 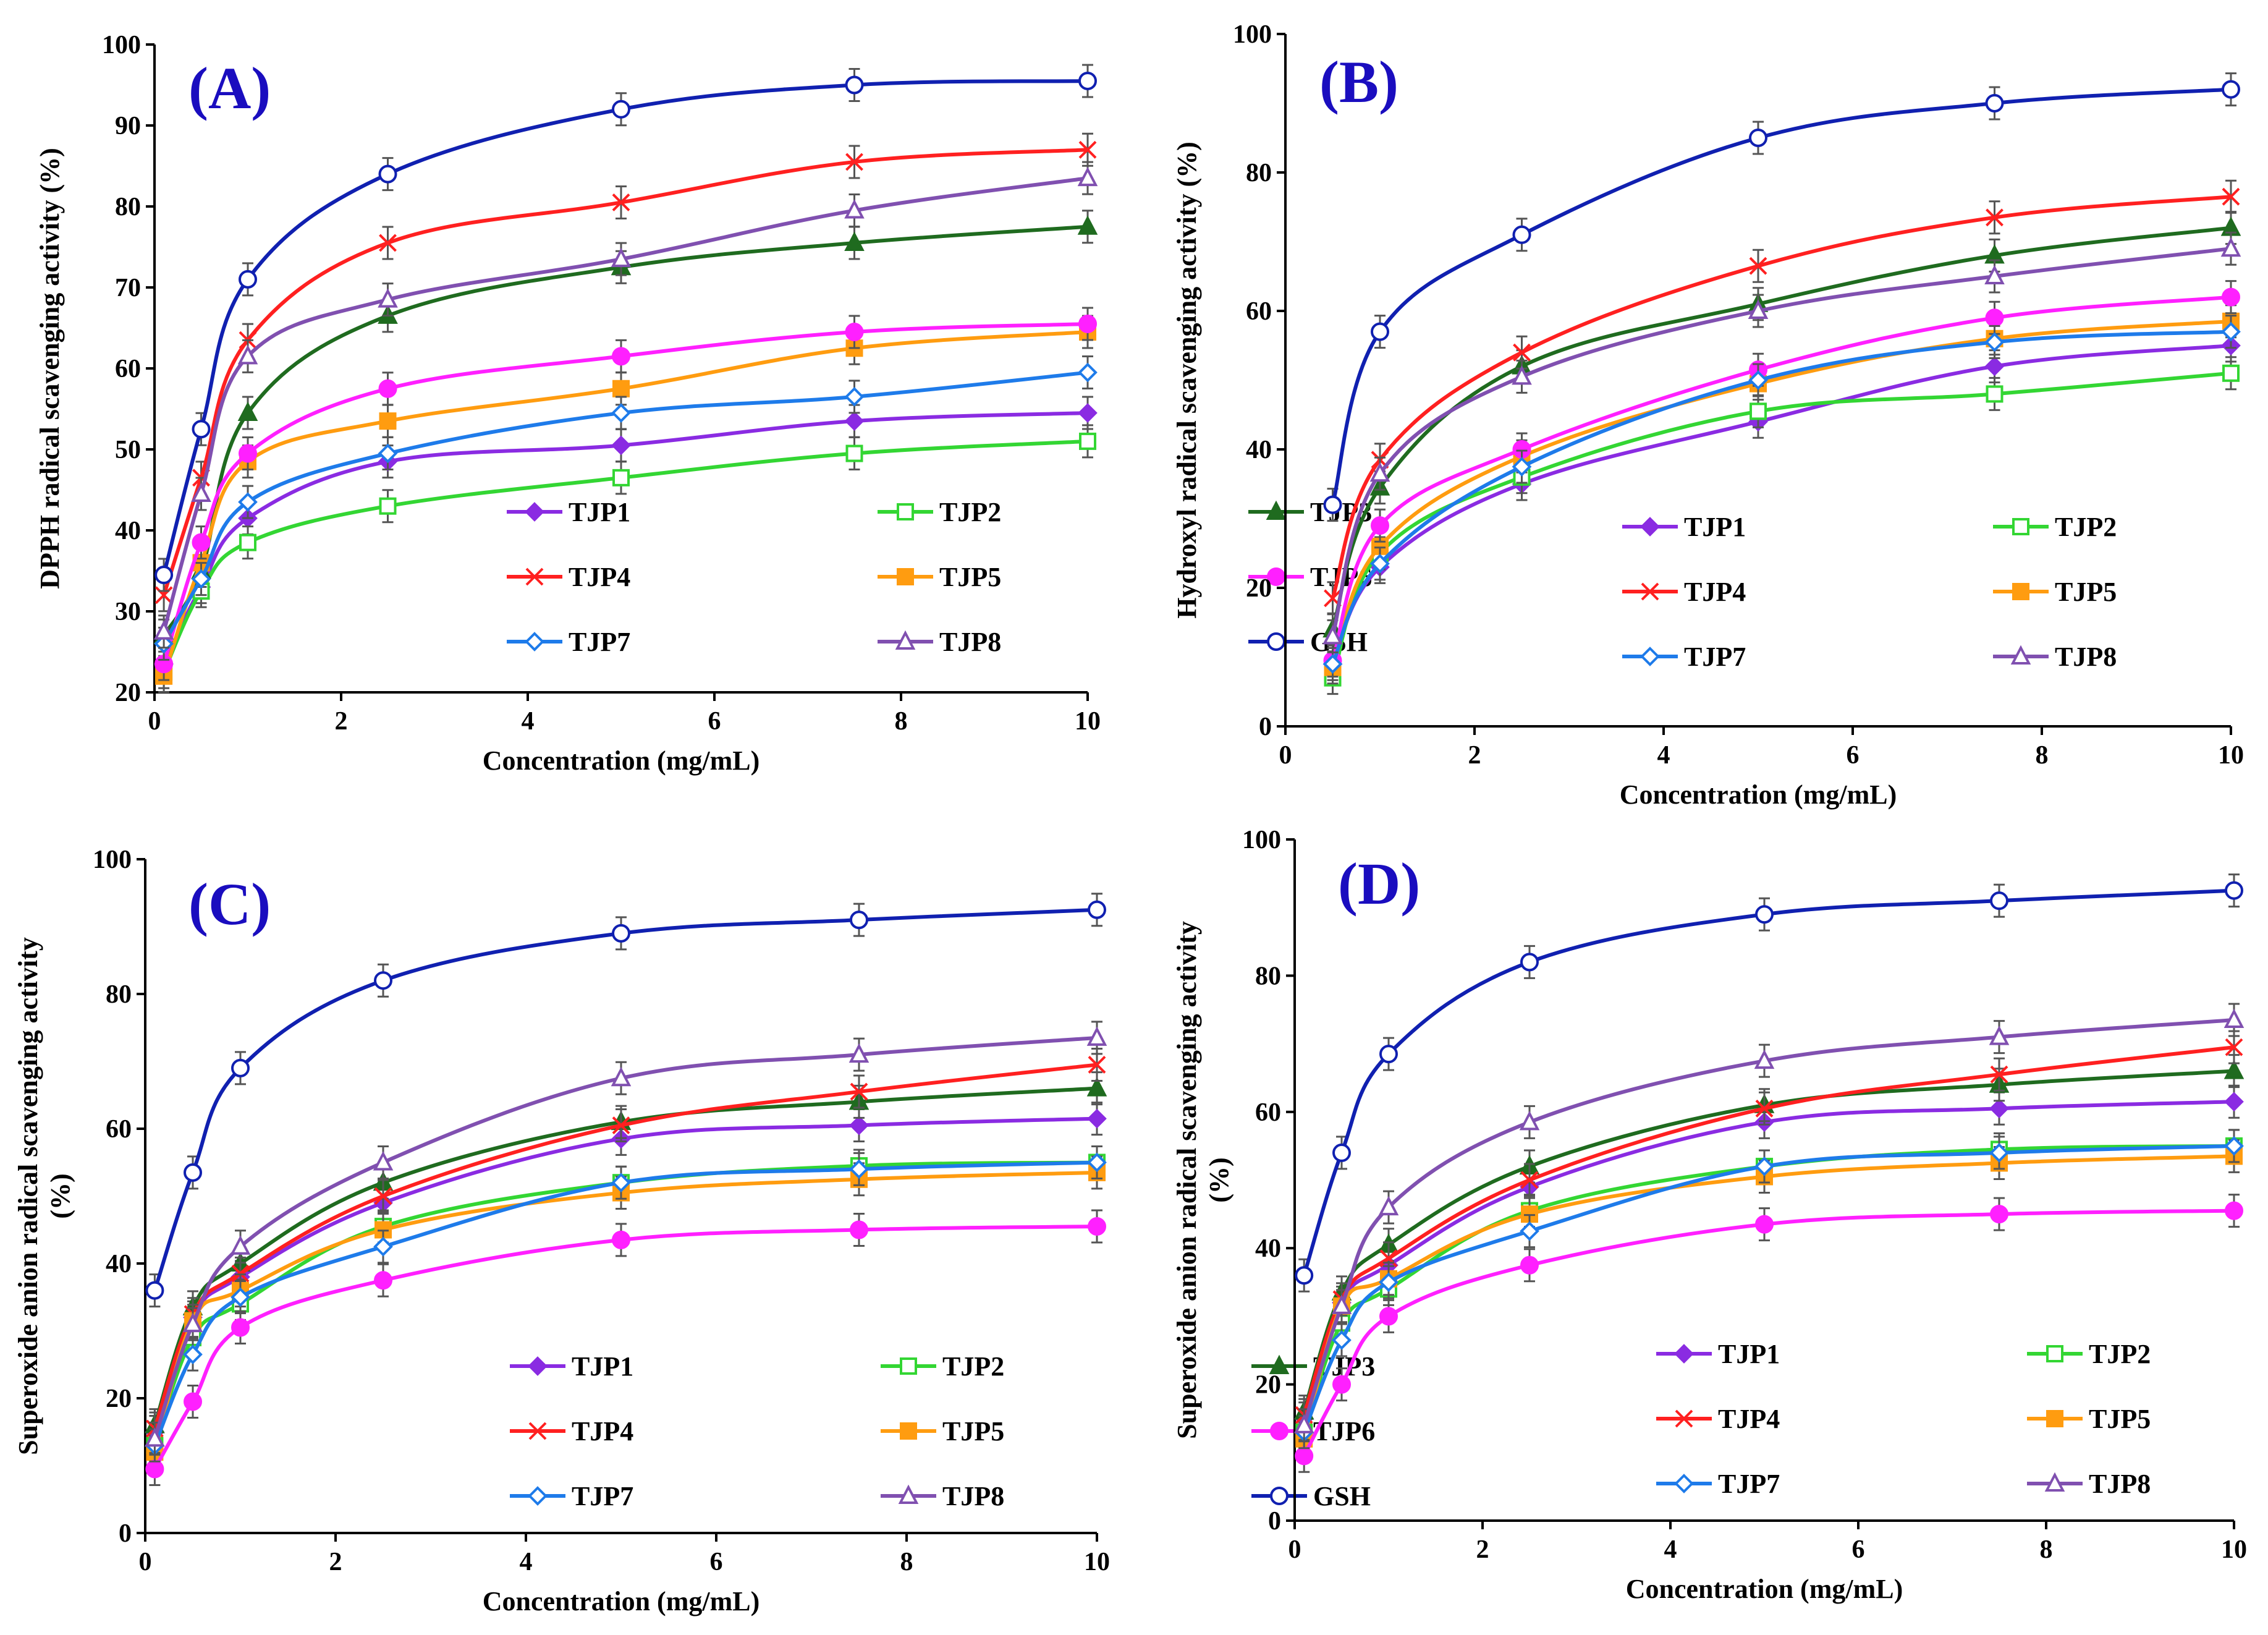 I want to click on x-tick-label: 2, so click(x=342, y=722).